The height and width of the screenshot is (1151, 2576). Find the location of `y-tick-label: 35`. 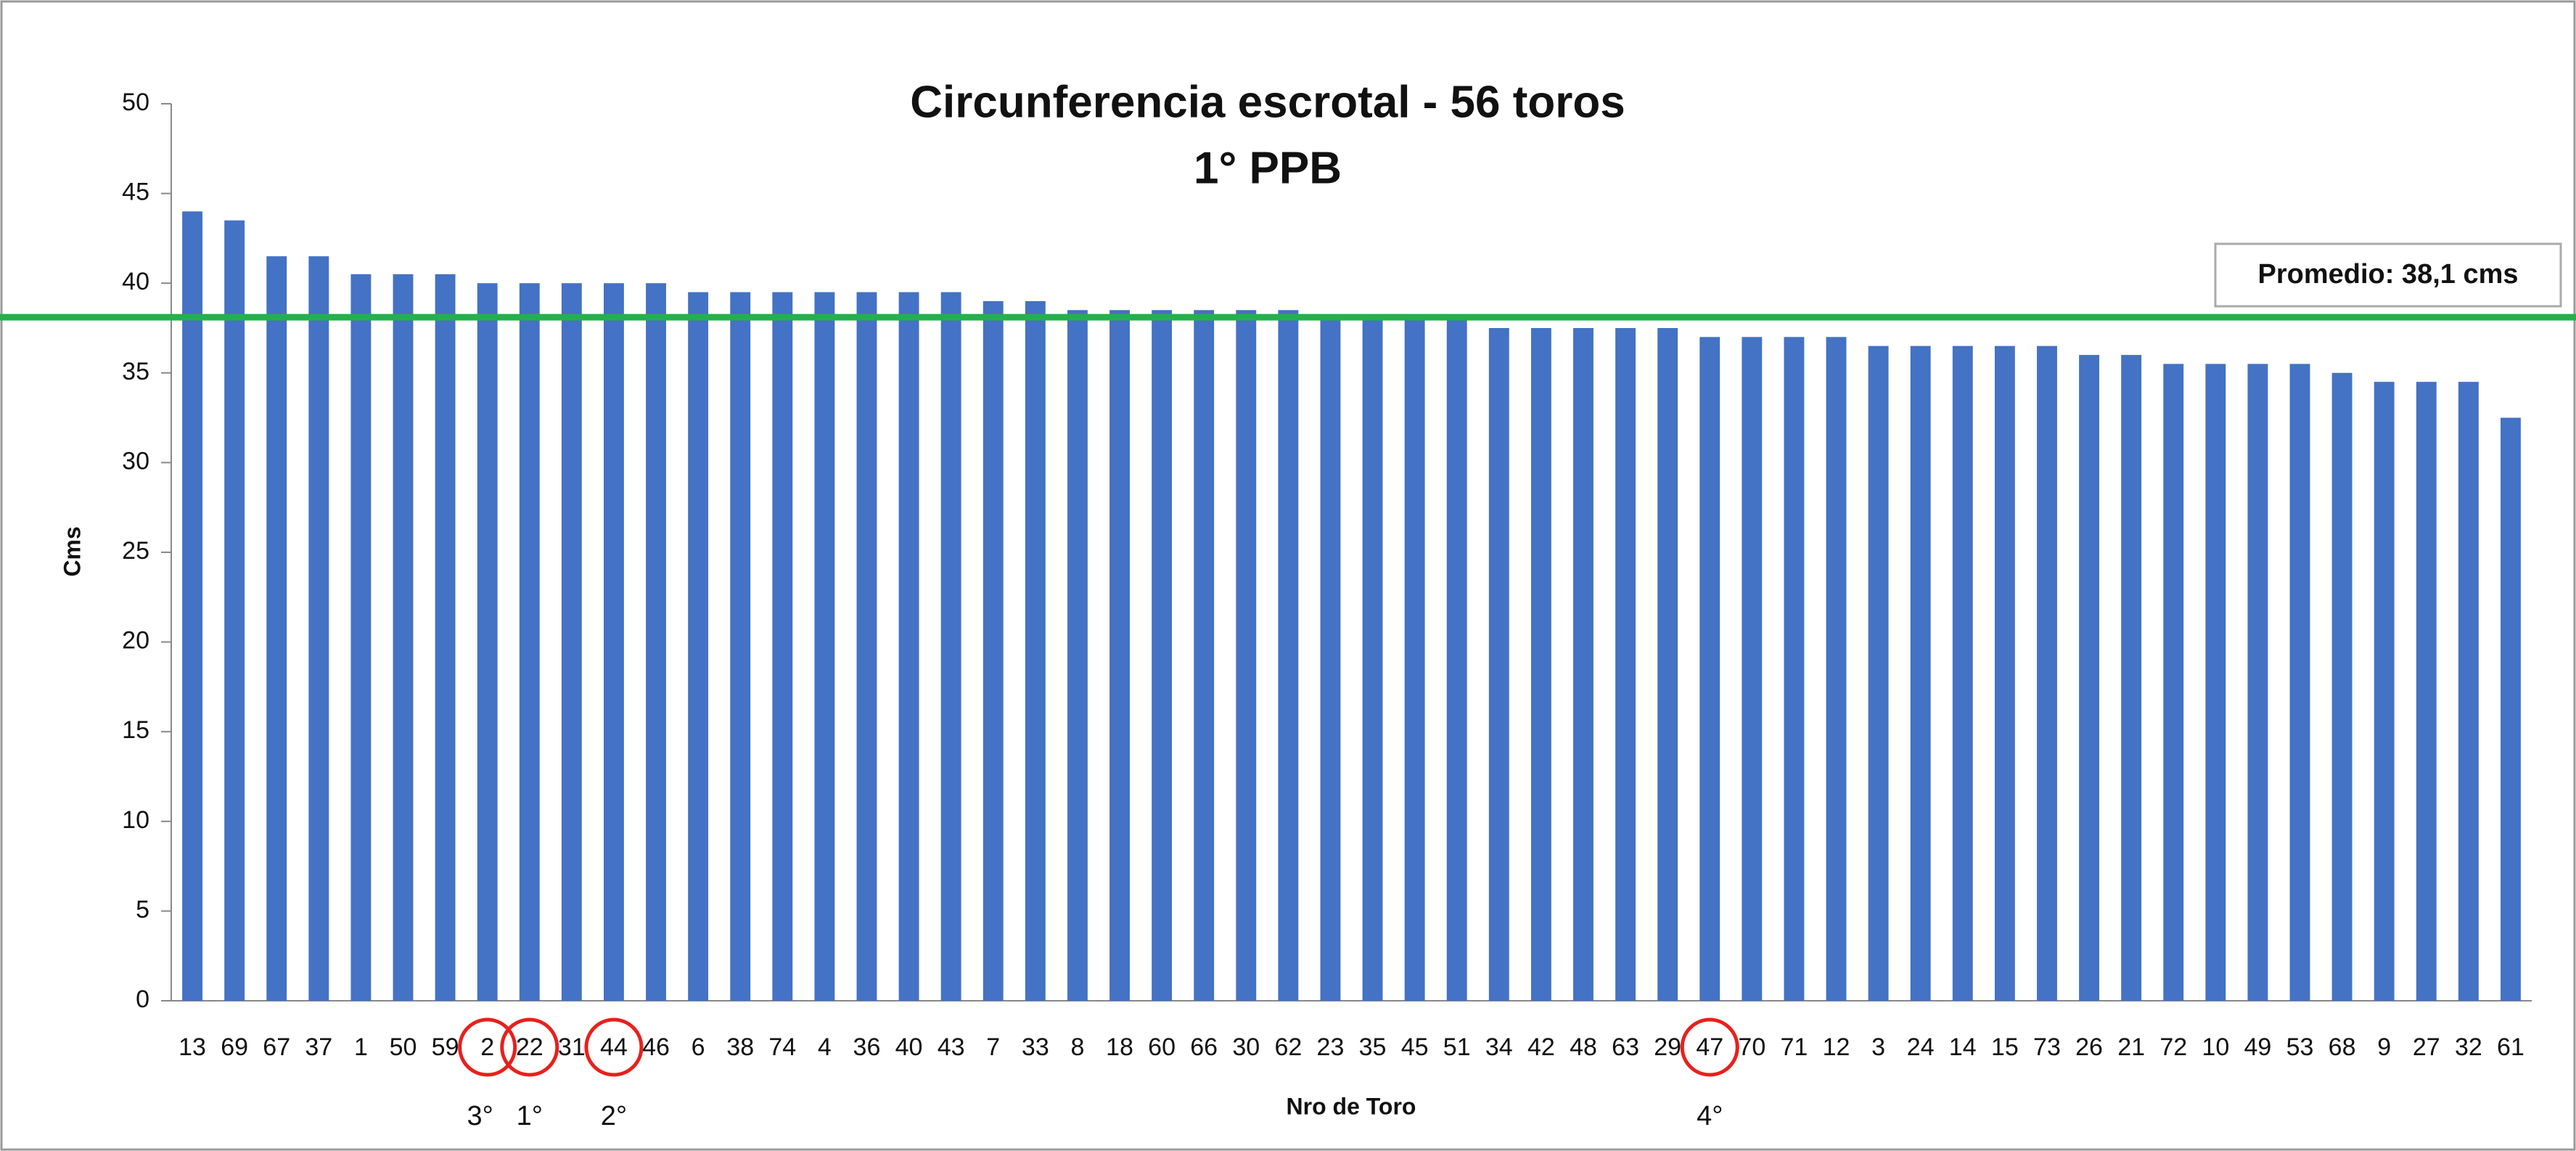

y-tick-label: 35 is located at coordinates (135, 371).